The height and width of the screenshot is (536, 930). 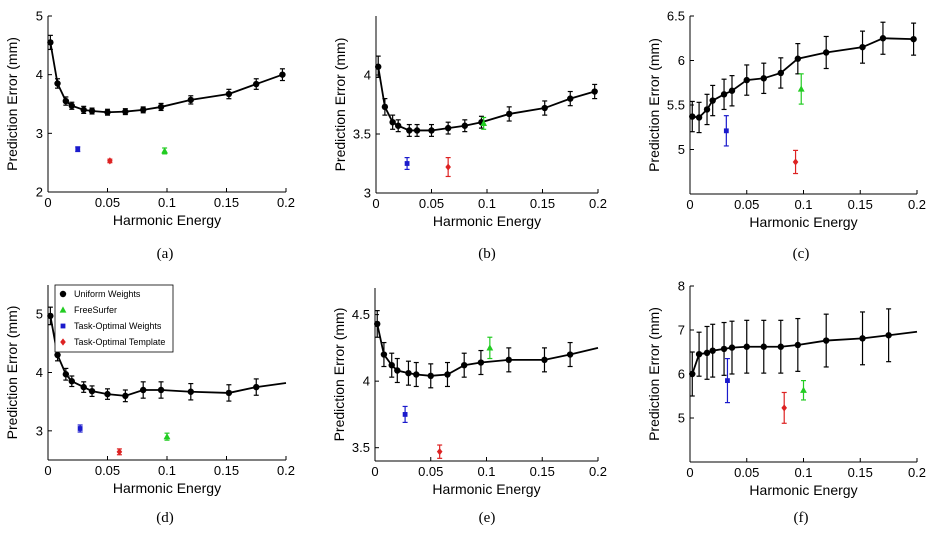 I want to click on legend-label-1: Uniform Weights, so click(x=107, y=294).